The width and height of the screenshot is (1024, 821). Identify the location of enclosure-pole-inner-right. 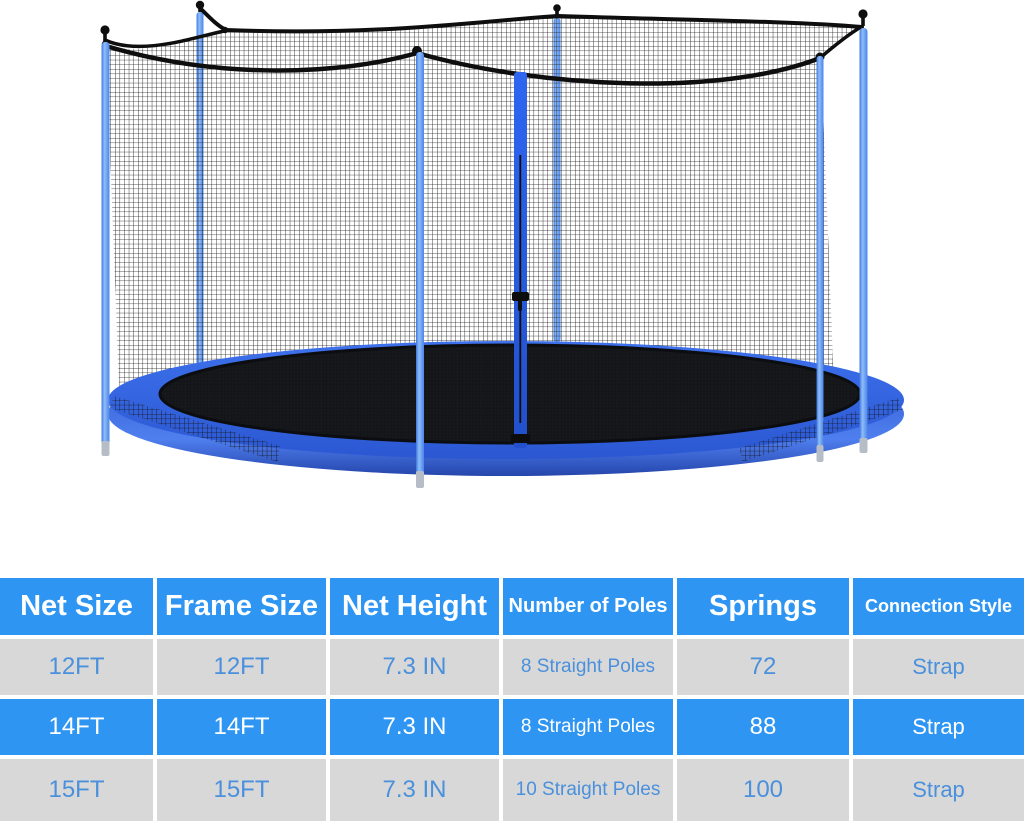
(820, 259).